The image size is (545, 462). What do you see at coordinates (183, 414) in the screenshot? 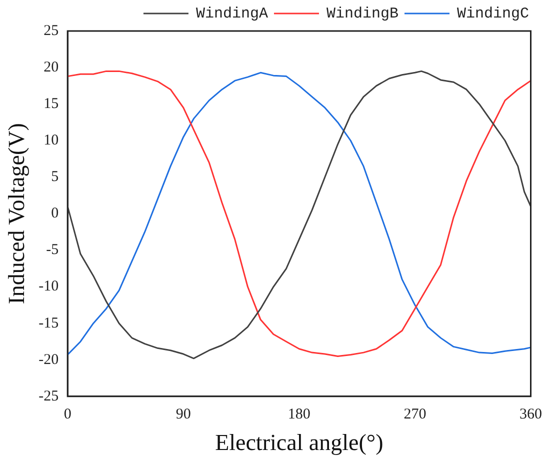
I see `x-tick-label: 90` at bounding box center [183, 414].